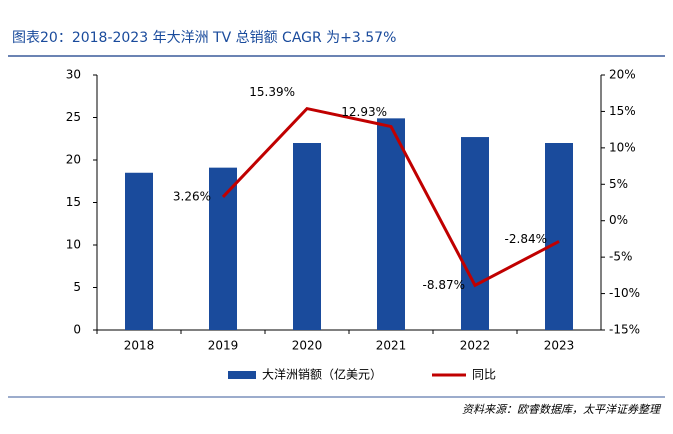 The image size is (673, 434). Describe the element at coordinates (618, 184) in the screenshot. I see `y2-tick-label: 5%` at that location.